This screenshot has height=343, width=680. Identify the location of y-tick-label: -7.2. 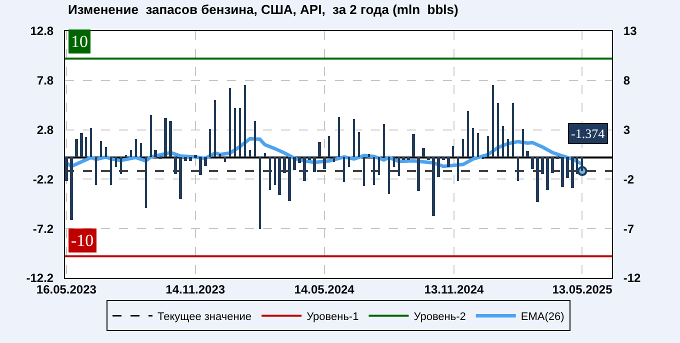
(43, 229).